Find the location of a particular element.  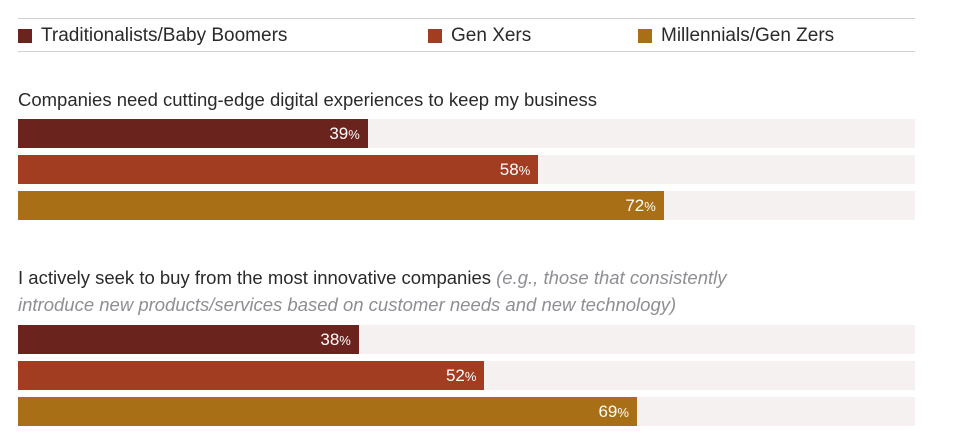

bar-track: 52% is located at coordinates (466, 375).